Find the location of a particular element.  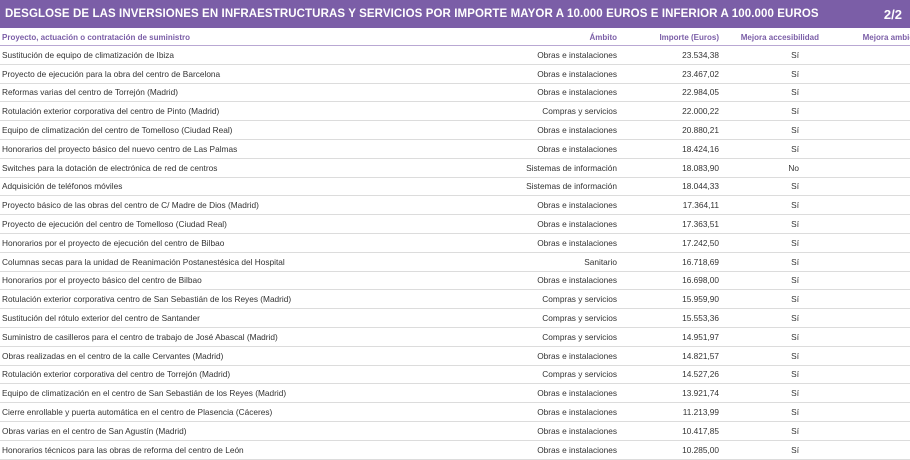

header-environmental: Mejora ambiental is located at coordinates (865, 37).